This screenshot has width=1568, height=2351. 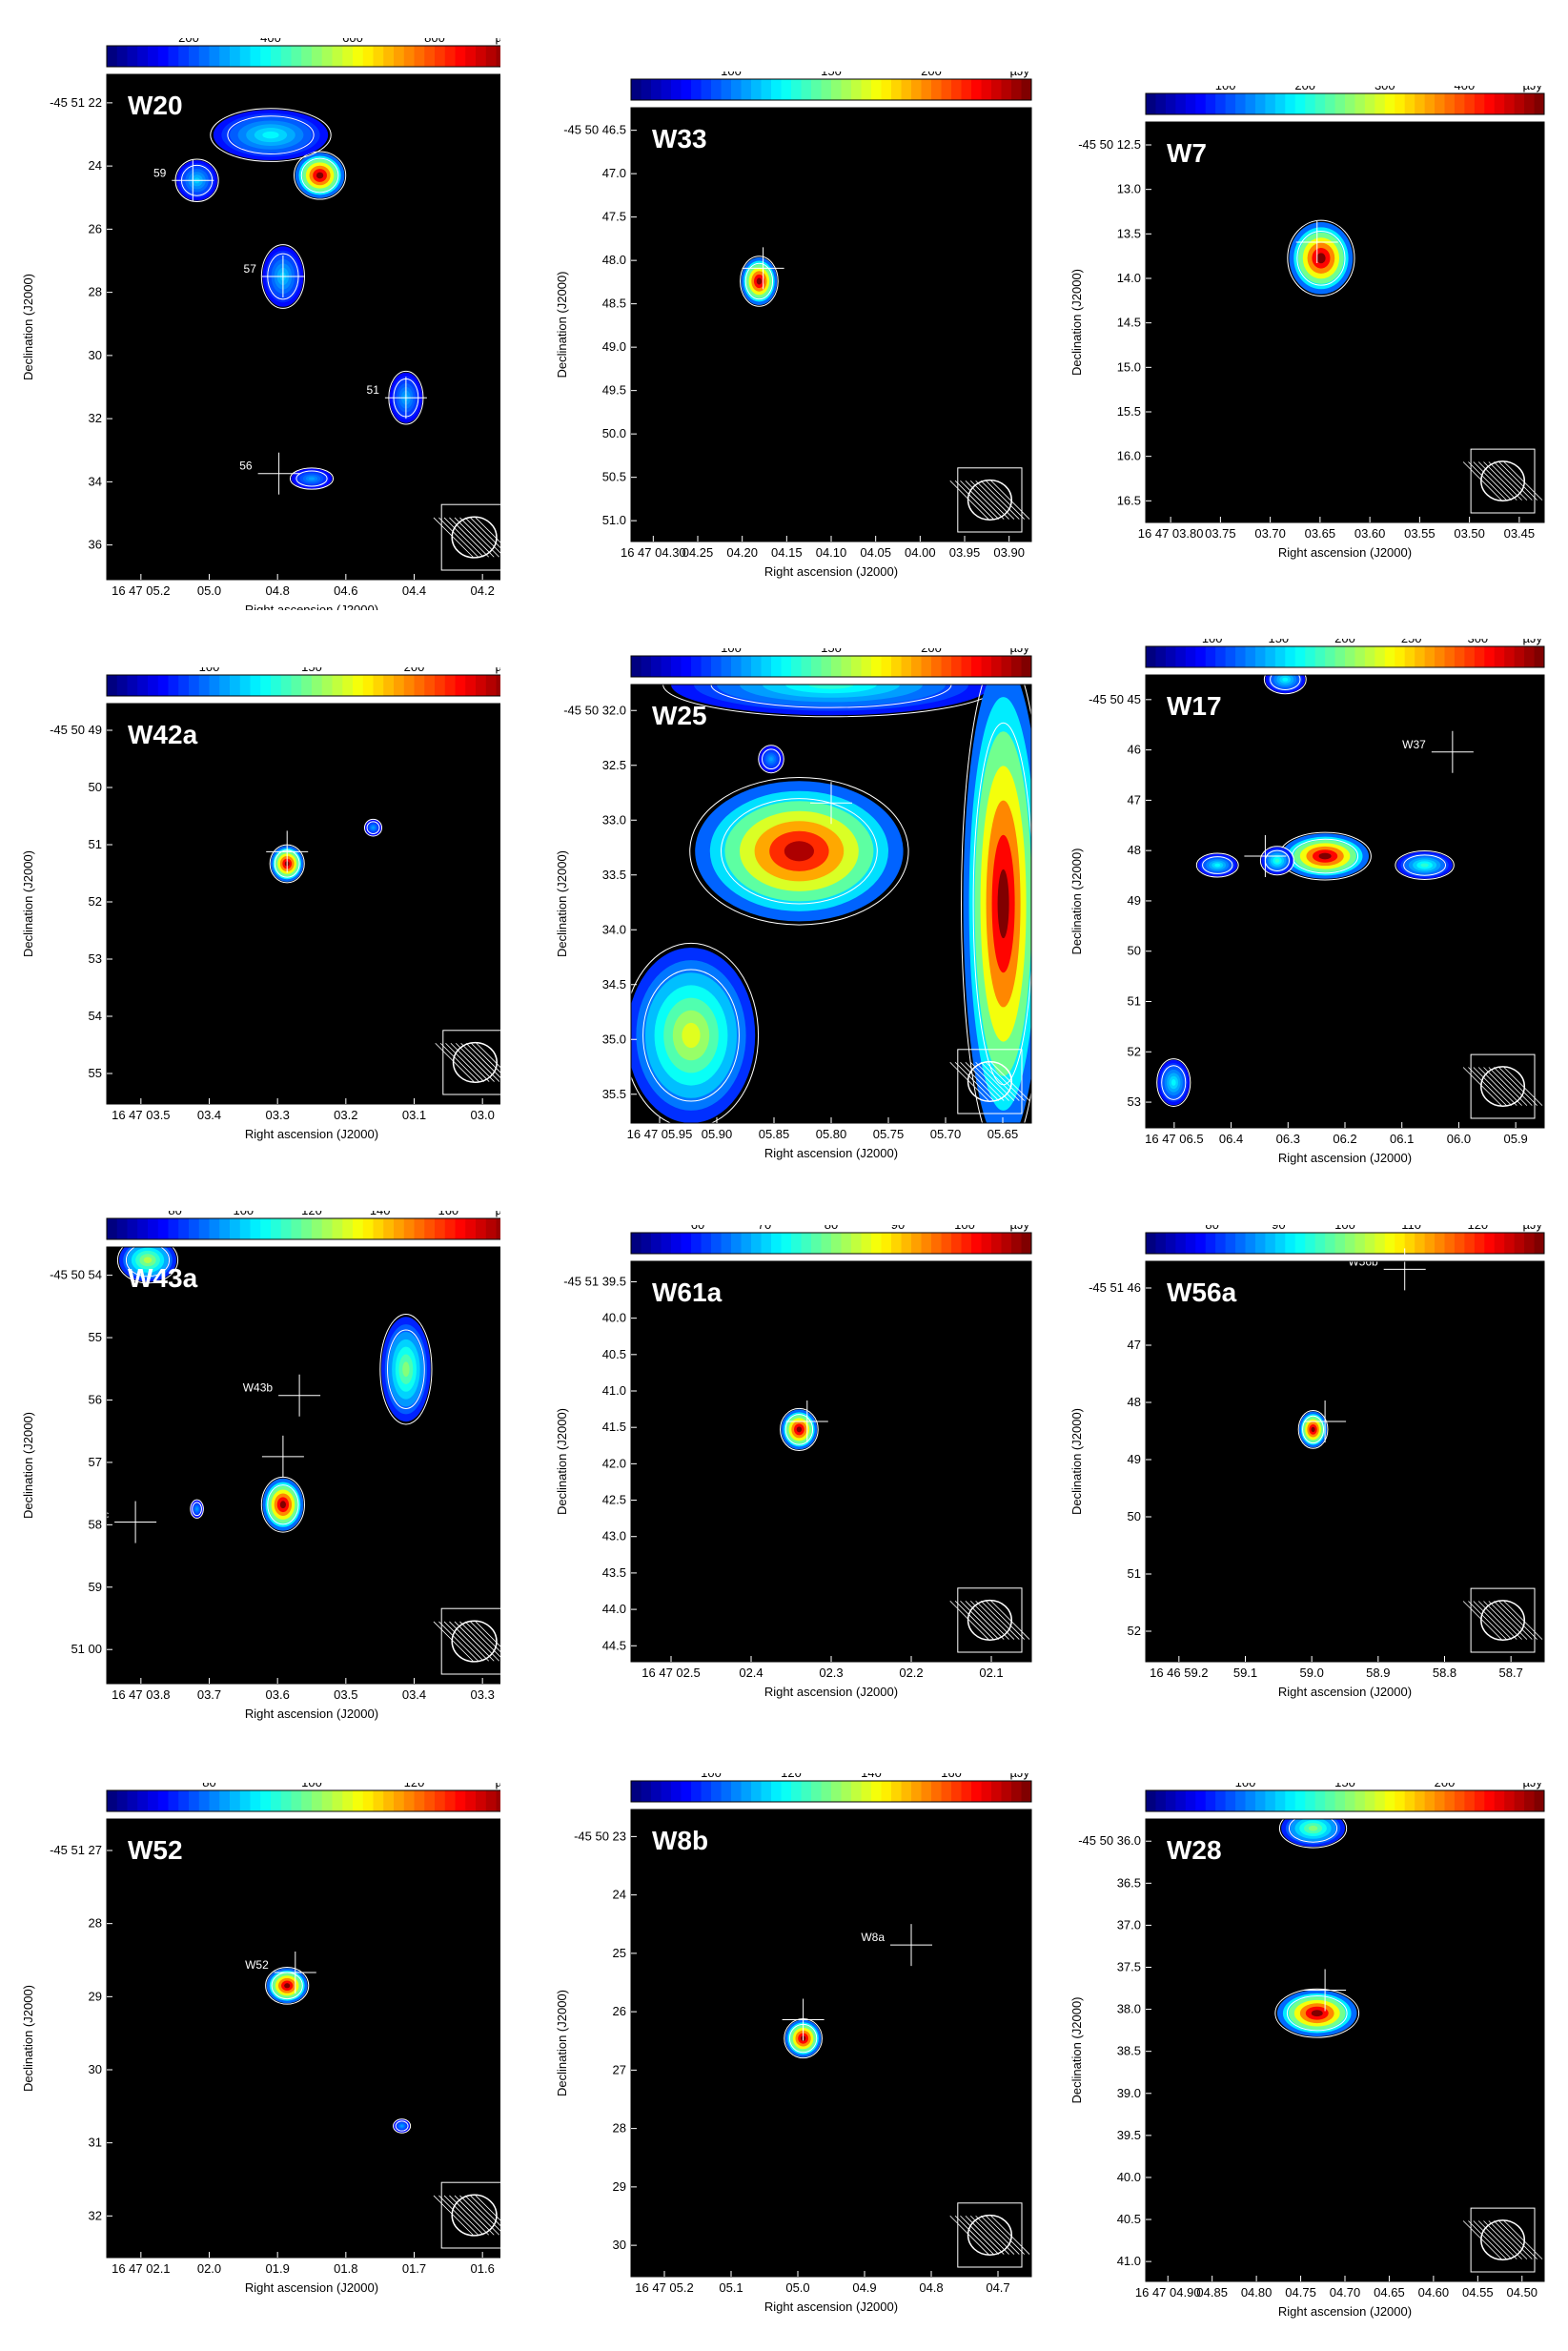 What do you see at coordinates (1370, 534) in the screenshot?
I see `ra-tick-label: 03.60` at bounding box center [1370, 534].